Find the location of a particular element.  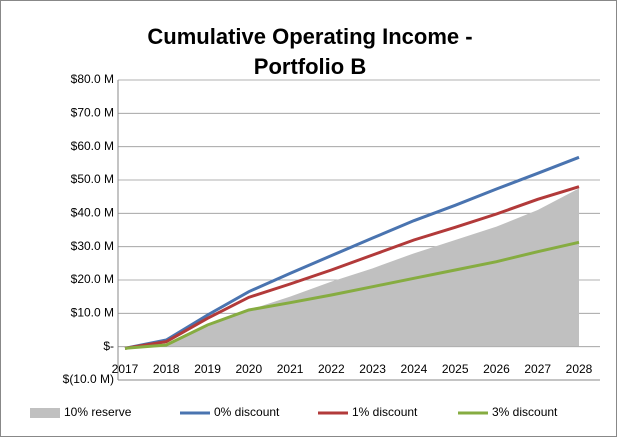

y-tick-label: $70.0 M is located at coordinates (92, 113).